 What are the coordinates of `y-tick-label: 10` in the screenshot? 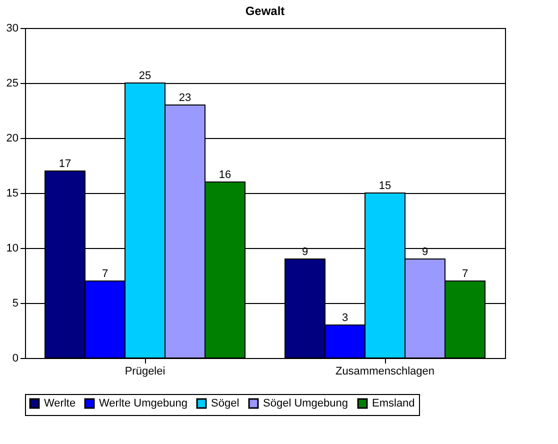 It's located at (12, 248).